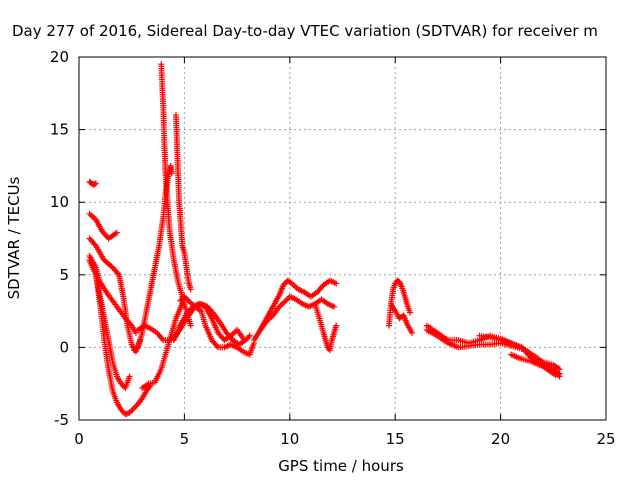 The image size is (640, 480). I want to click on x-tick-label: 0, so click(79, 439).